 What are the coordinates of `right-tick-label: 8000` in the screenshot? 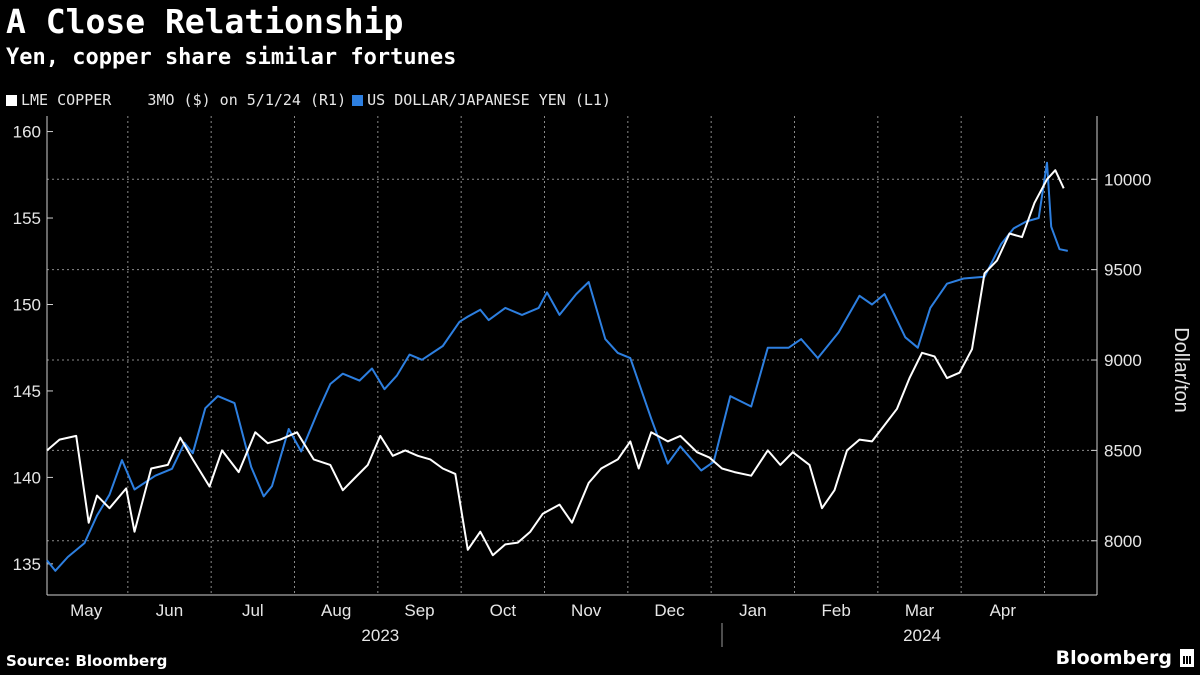 It's located at (1123, 541).